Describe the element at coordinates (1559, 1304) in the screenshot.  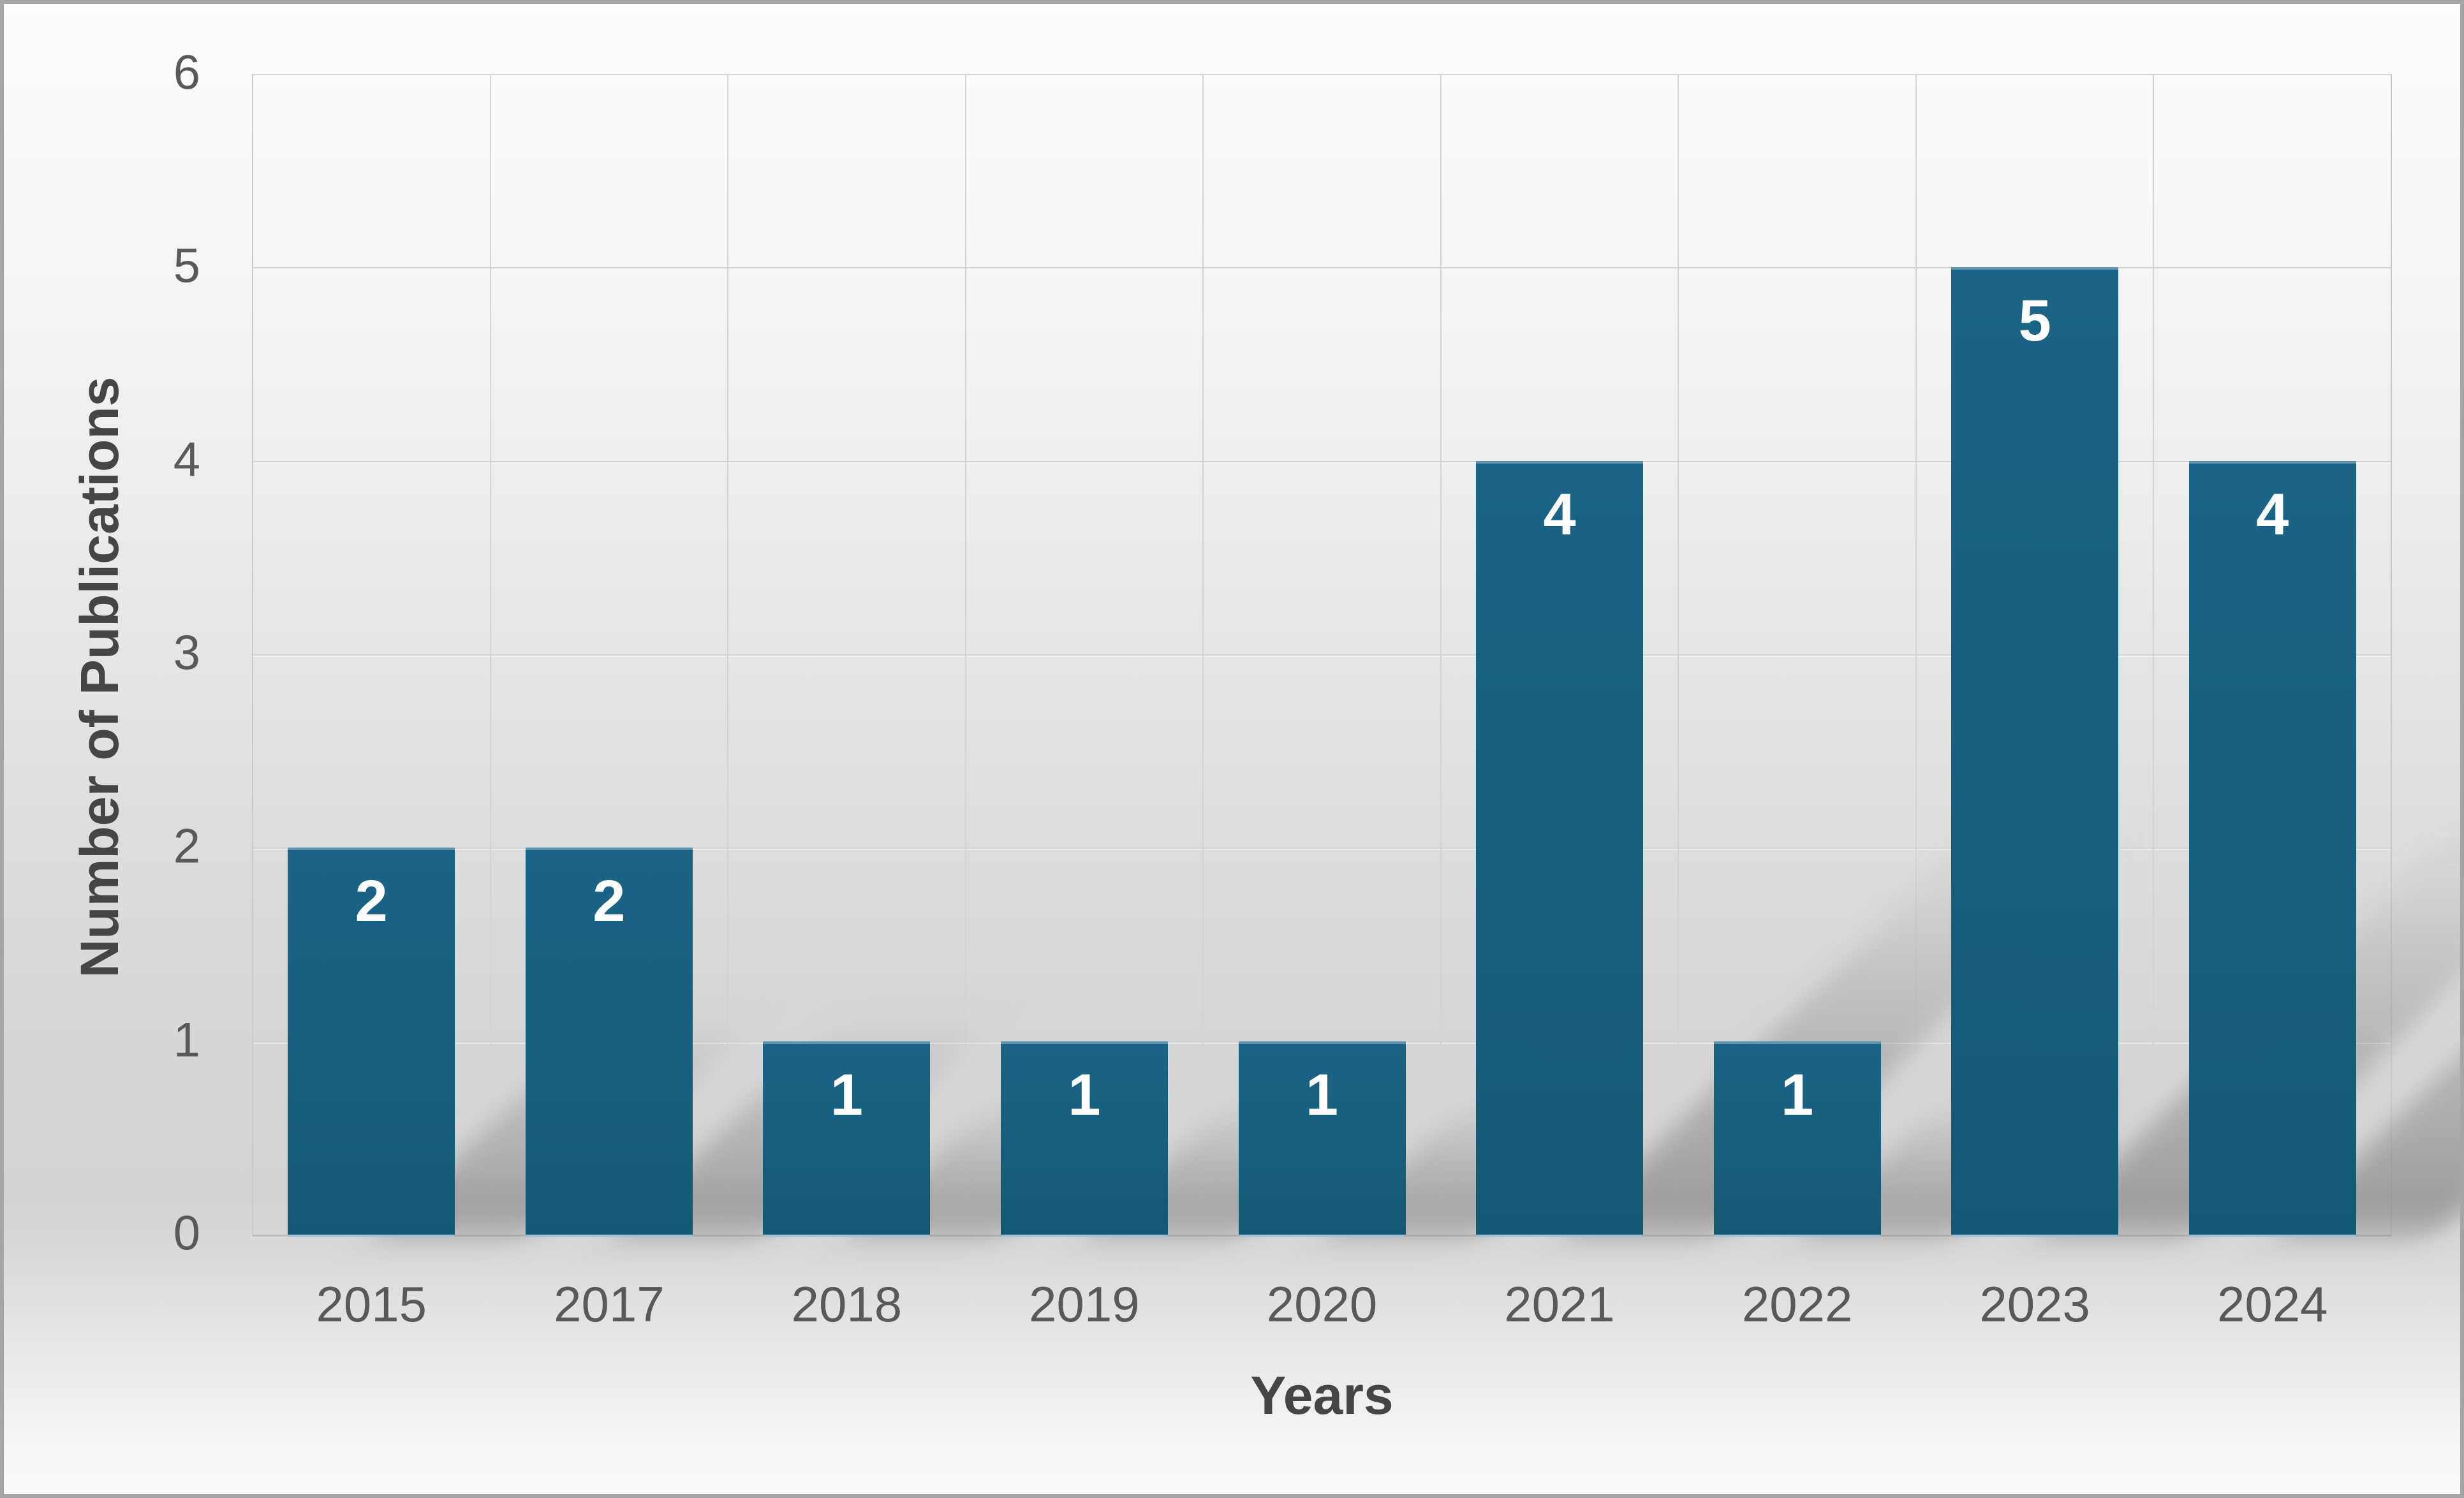
I see `x-tick-label-2021: 2021` at that location.